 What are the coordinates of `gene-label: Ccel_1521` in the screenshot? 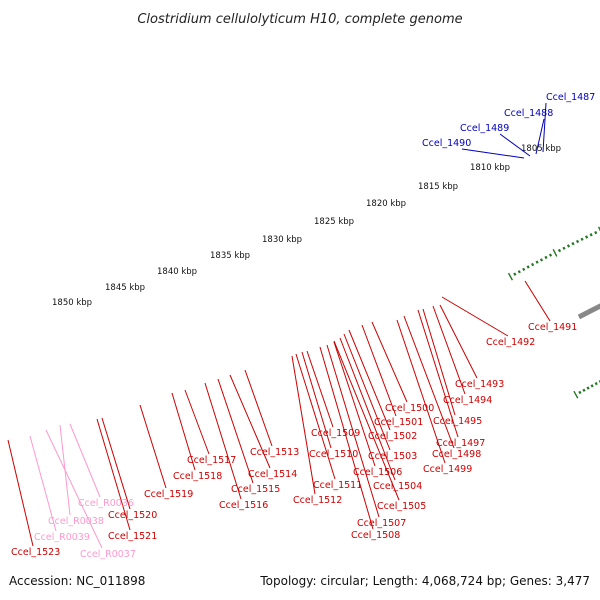 It's located at (132, 536).